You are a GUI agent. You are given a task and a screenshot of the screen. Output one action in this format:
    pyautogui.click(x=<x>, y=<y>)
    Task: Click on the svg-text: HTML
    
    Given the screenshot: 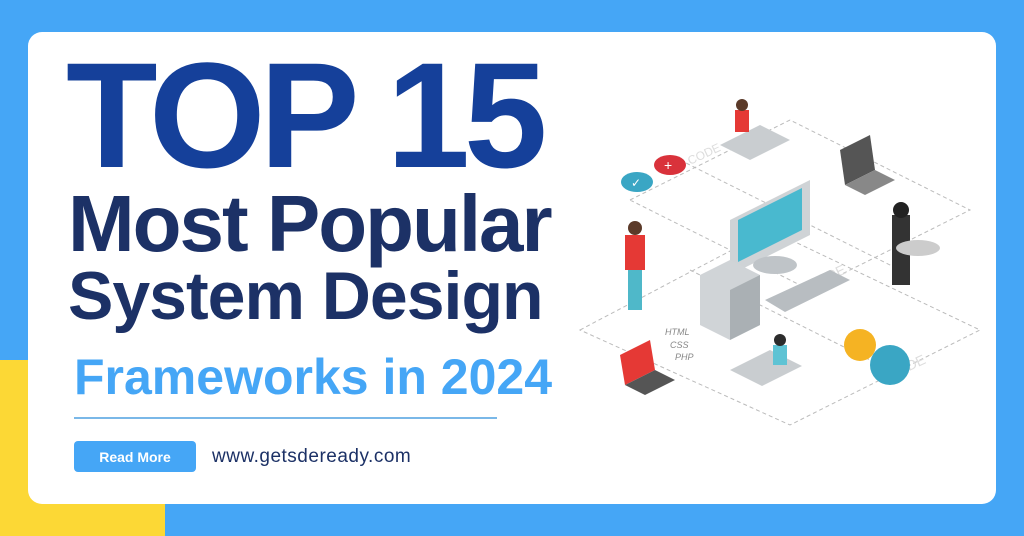 What is the action you would take?
    pyautogui.click(x=677, y=332)
    